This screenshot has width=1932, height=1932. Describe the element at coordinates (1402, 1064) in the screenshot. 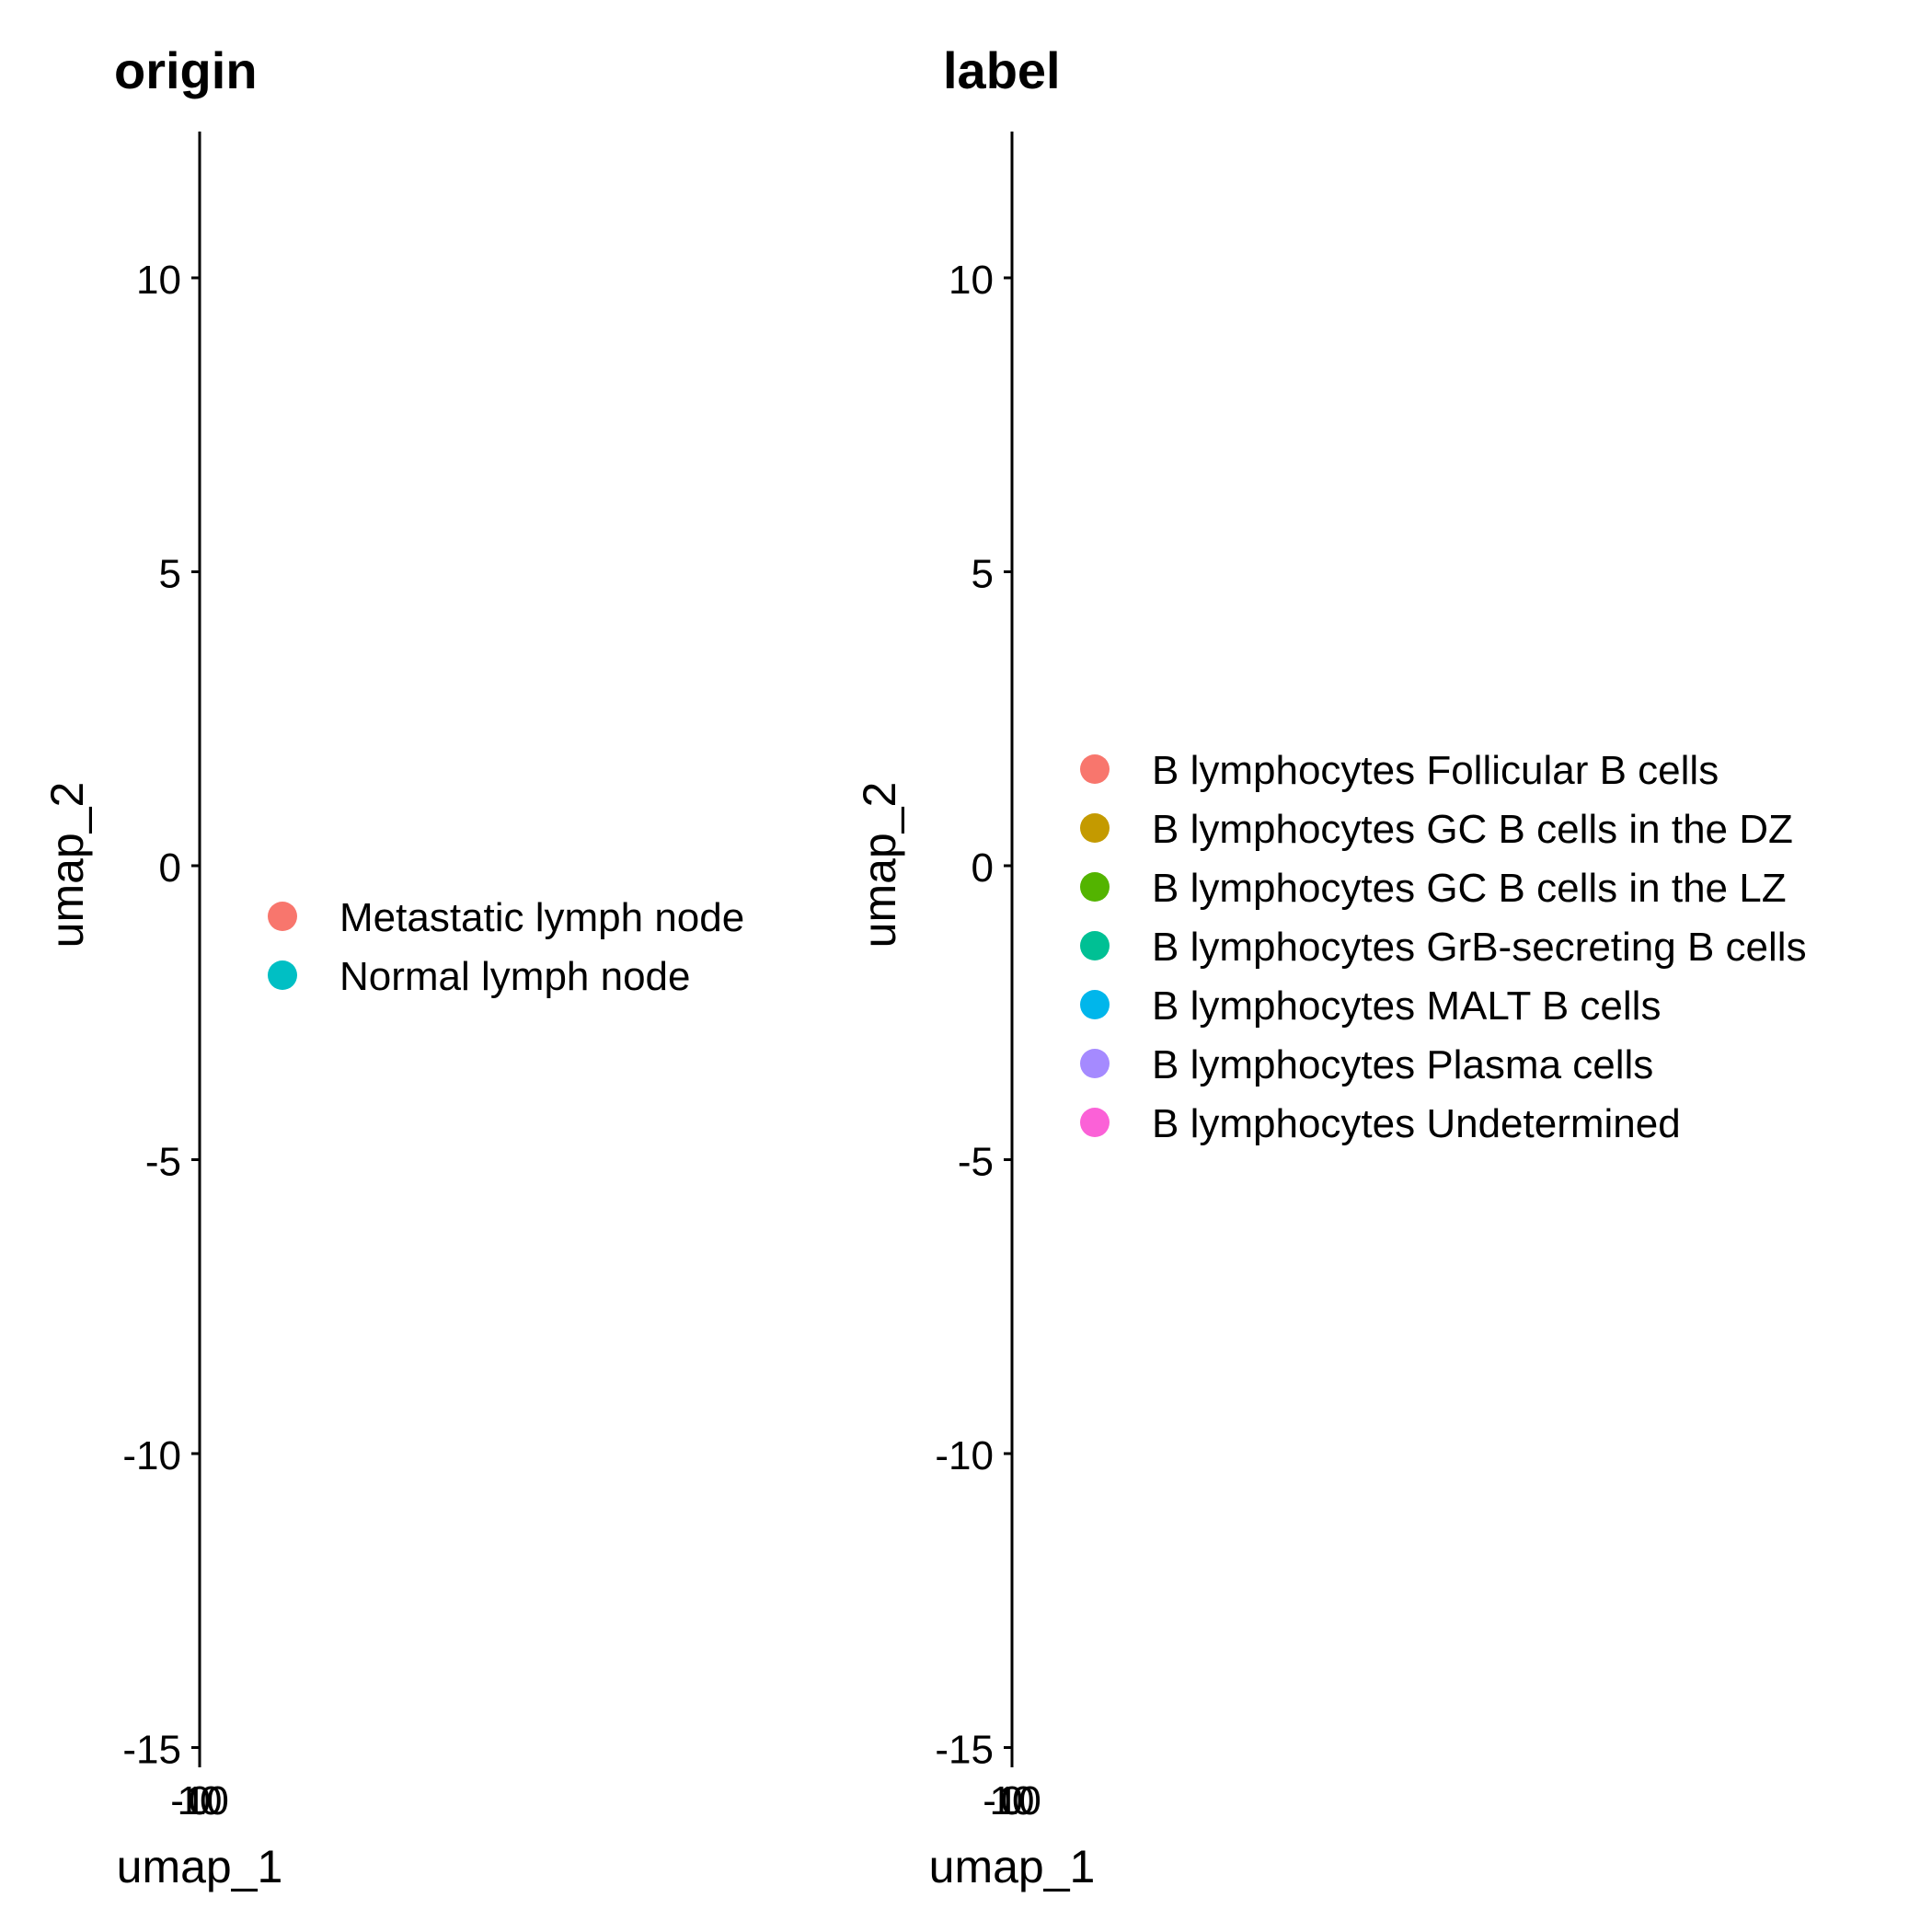

I see `legend-label: B lymphocytes Plasma cells` at that location.